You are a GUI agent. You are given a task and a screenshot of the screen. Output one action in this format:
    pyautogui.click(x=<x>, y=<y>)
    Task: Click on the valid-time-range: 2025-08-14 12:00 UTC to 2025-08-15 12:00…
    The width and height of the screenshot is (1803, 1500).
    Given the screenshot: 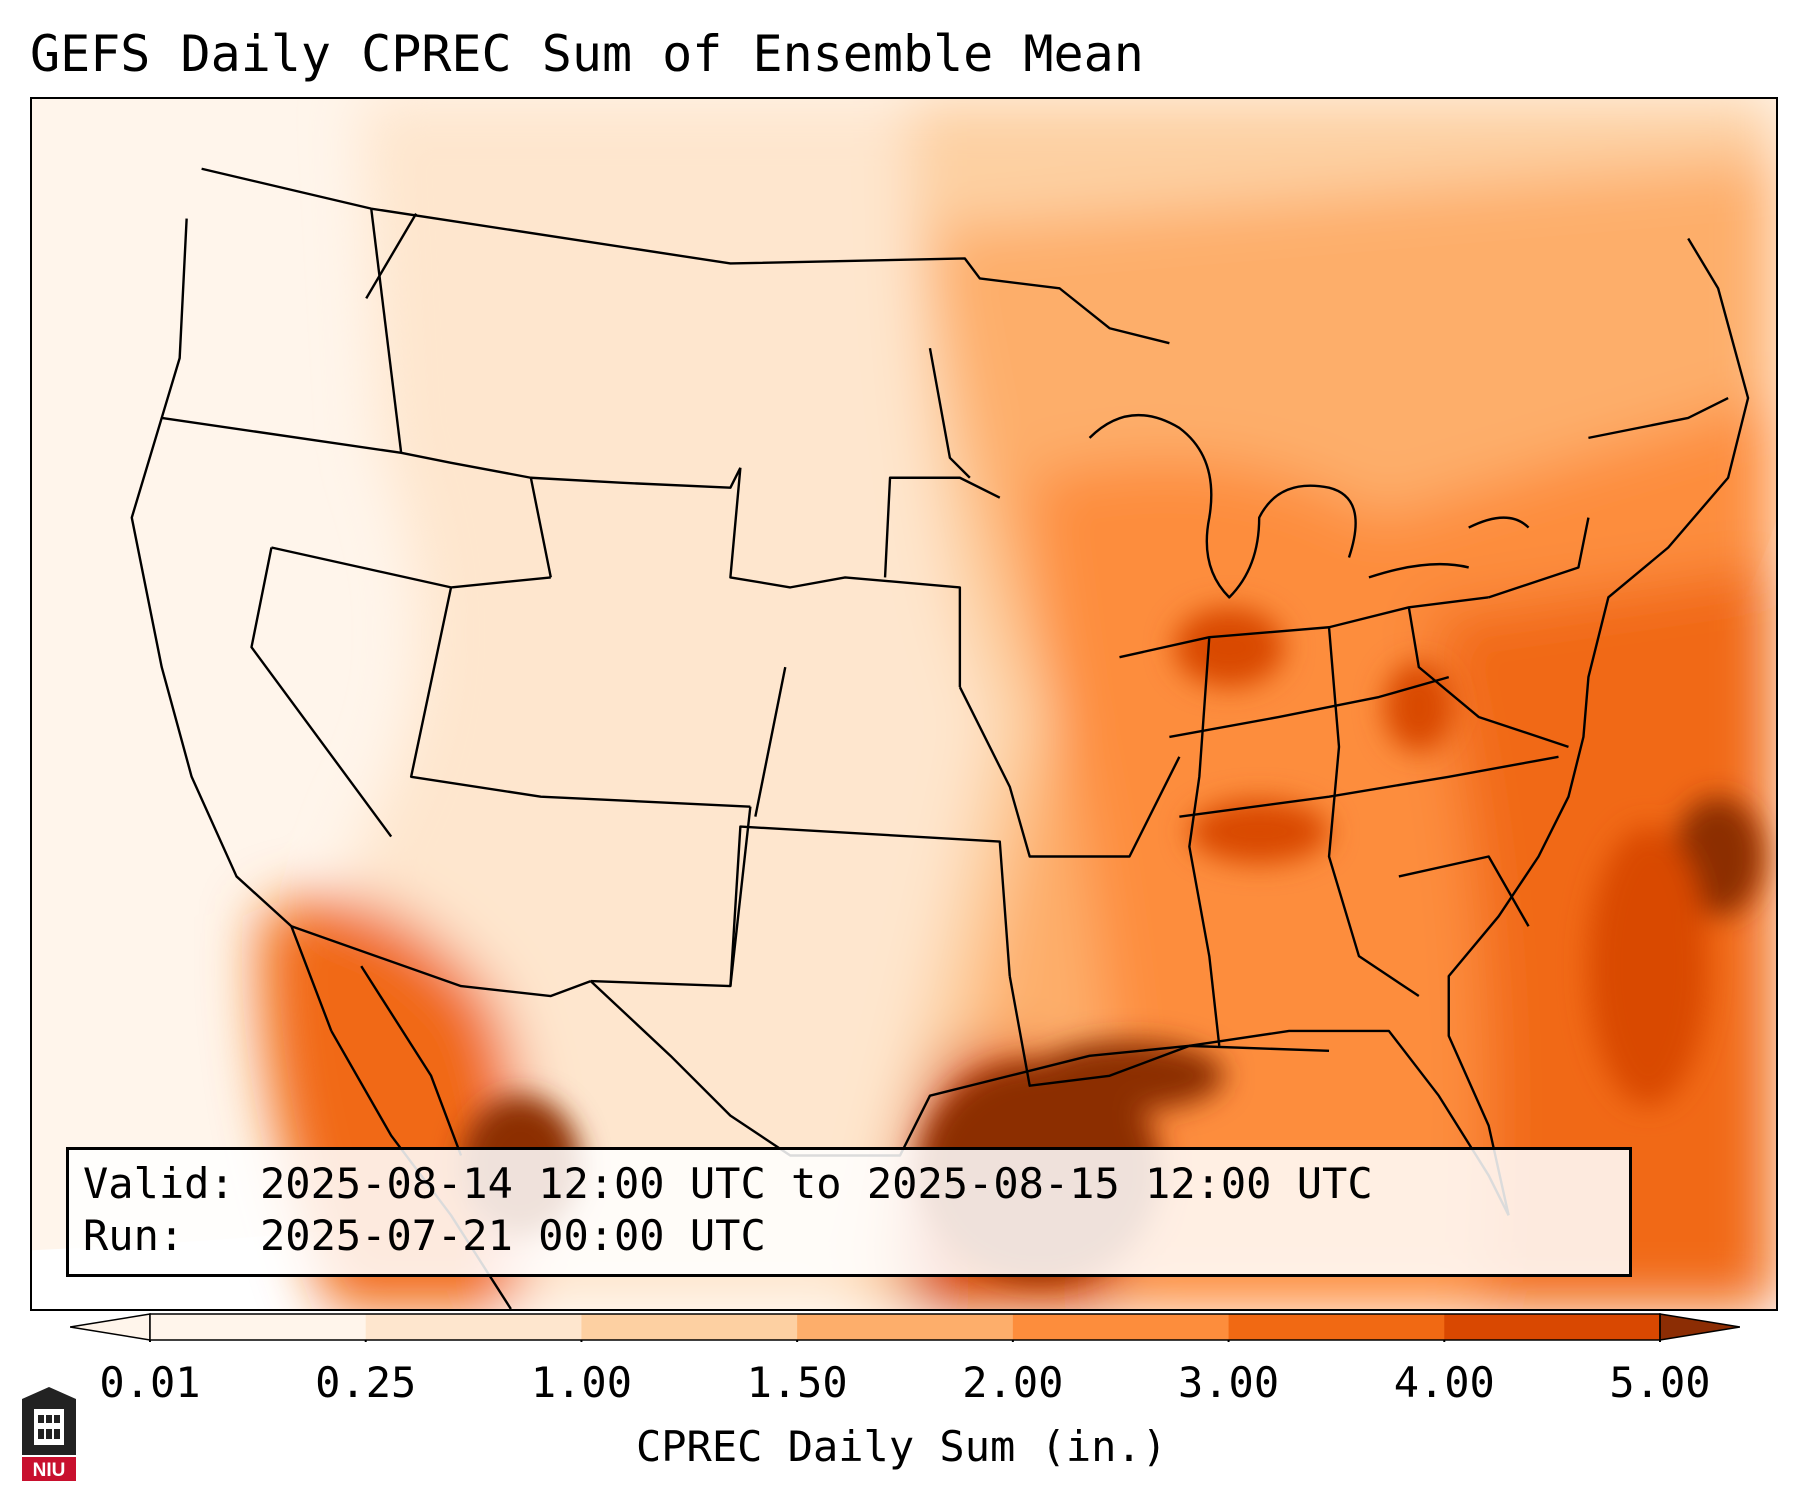 What is the action you would take?
    pyautogui.click(x=816, y=1183)
    